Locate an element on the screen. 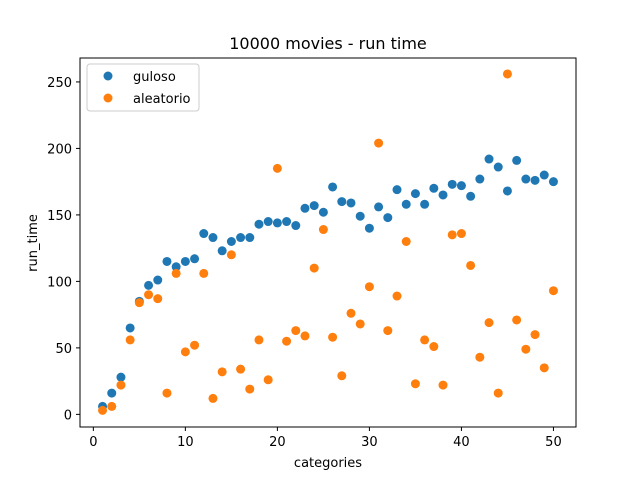 This screenshot has height=480, width=640. legend-box is located at coordinates (143, 87).